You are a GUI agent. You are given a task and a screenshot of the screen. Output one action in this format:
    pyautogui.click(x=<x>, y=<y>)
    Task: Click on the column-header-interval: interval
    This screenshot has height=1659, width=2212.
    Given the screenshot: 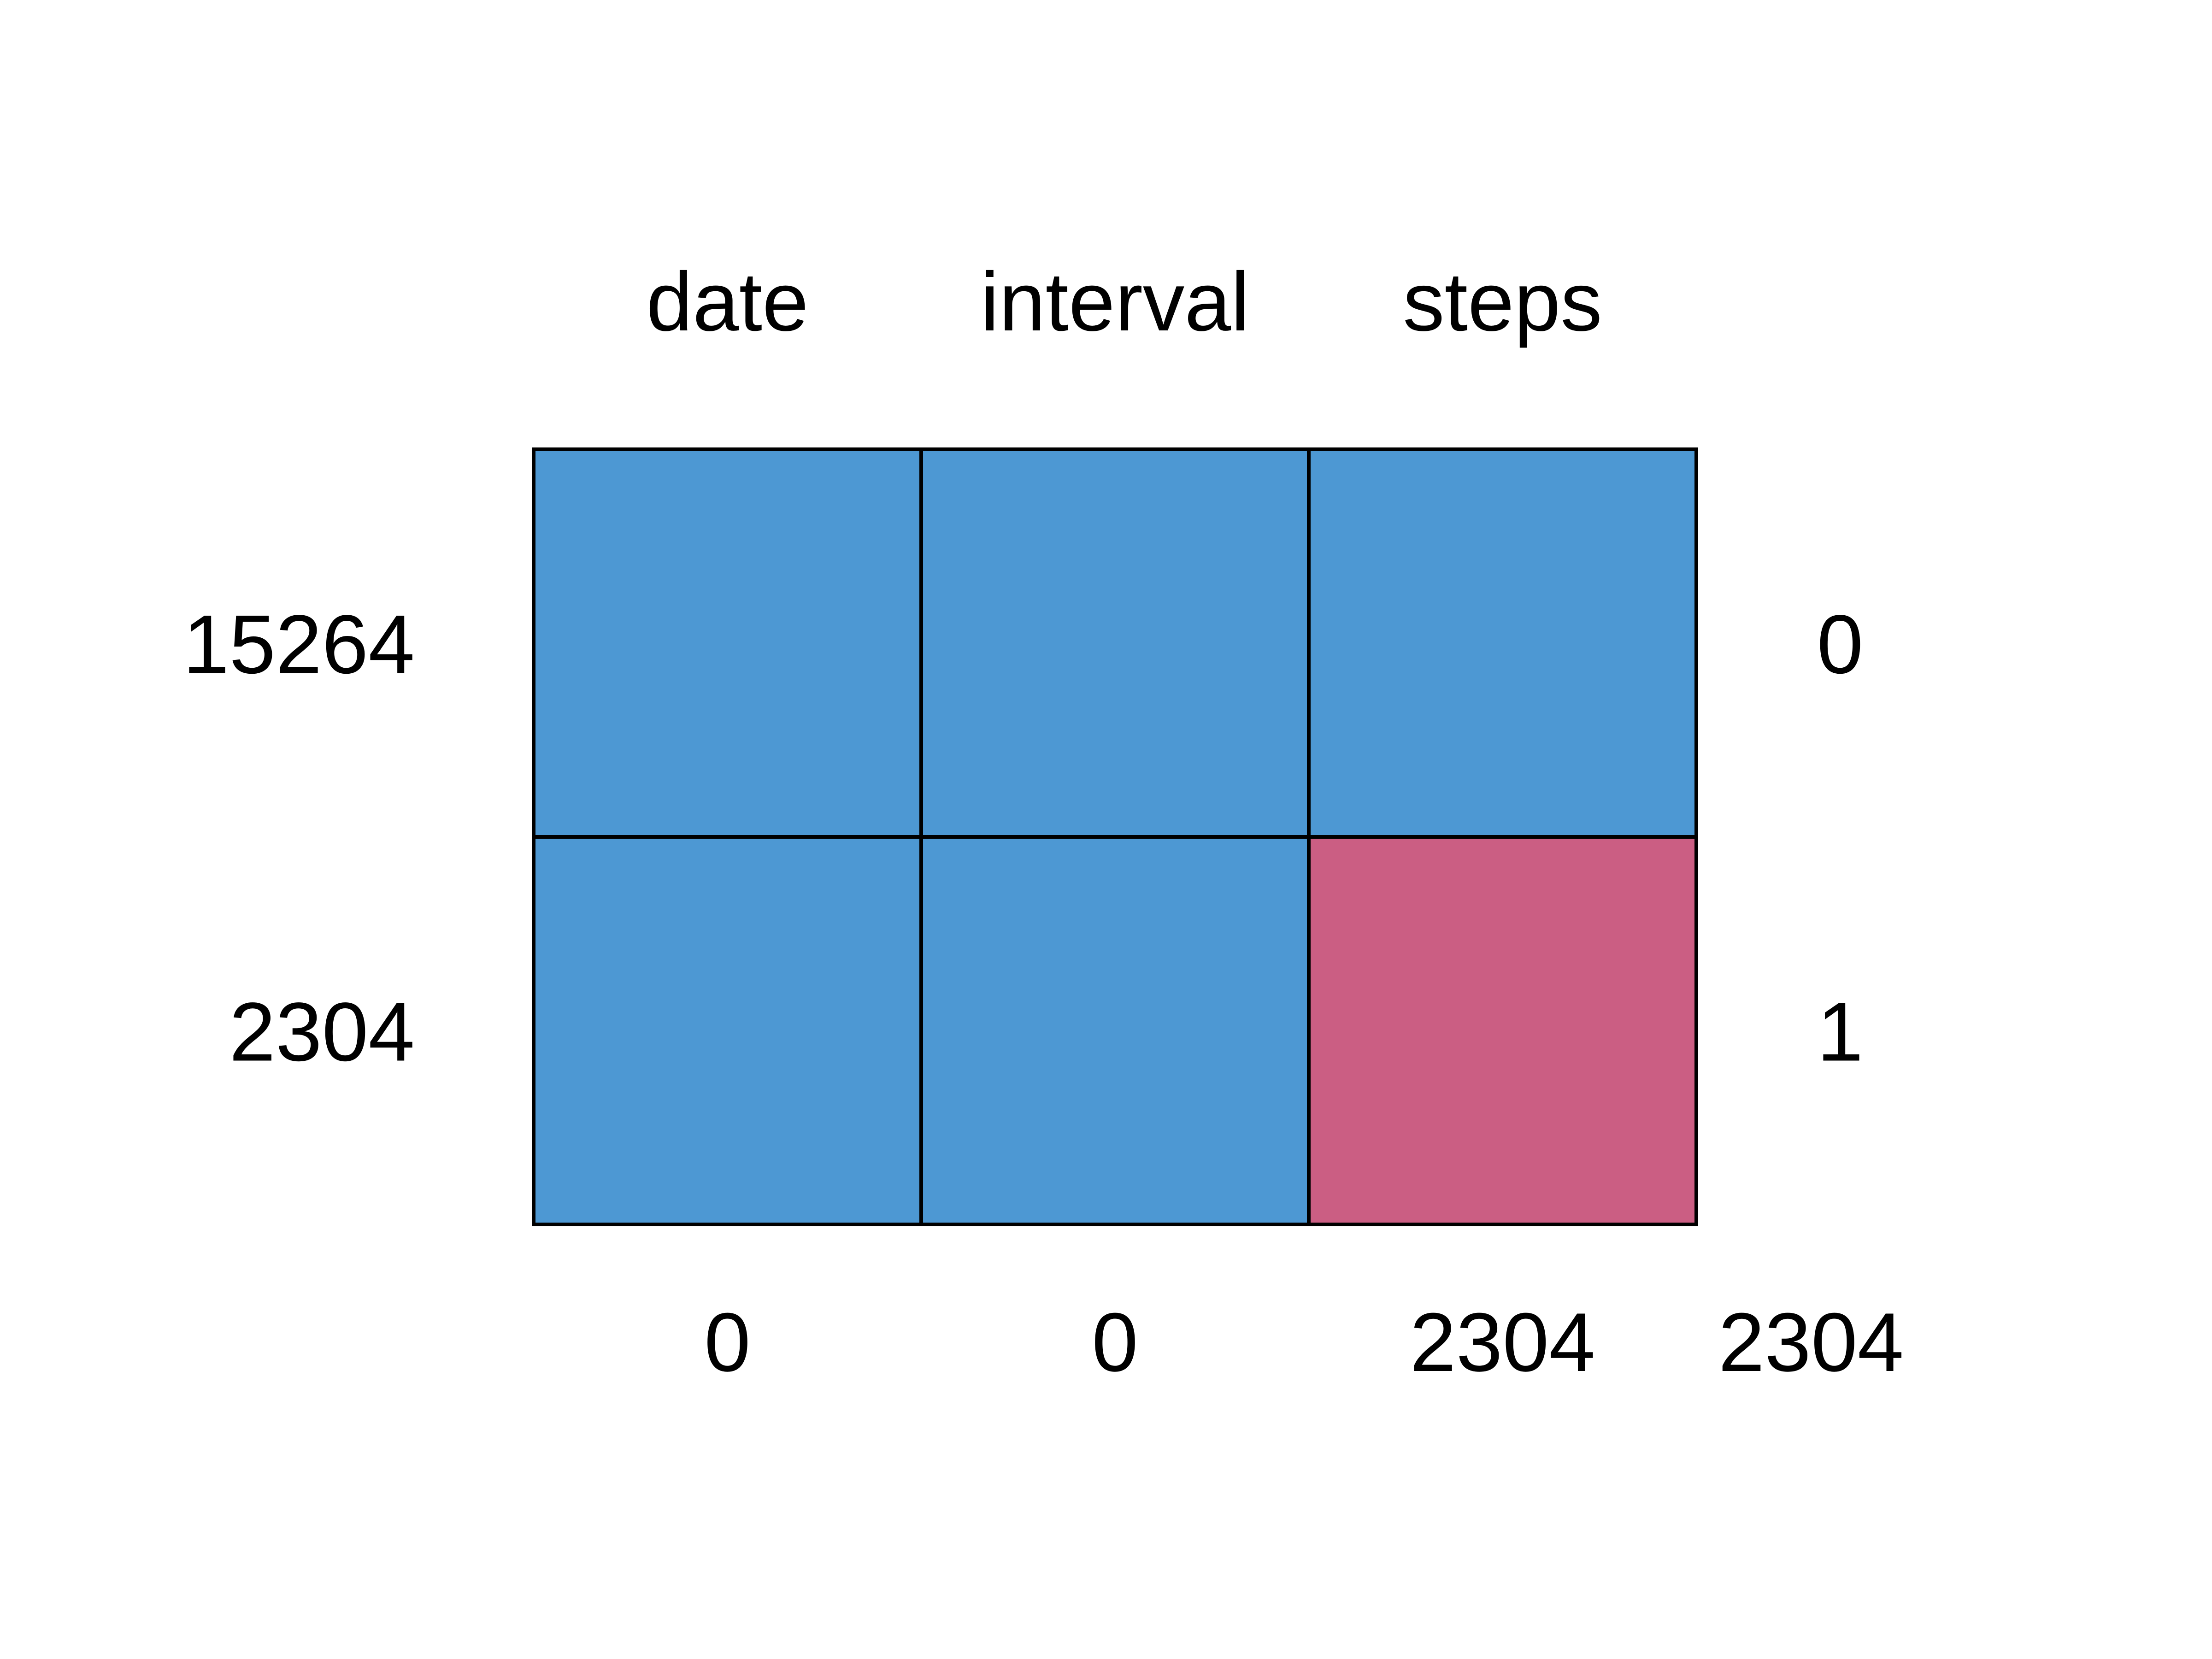 What is the action you would take?
    pyautogui.click(x=1115, y=301)
    